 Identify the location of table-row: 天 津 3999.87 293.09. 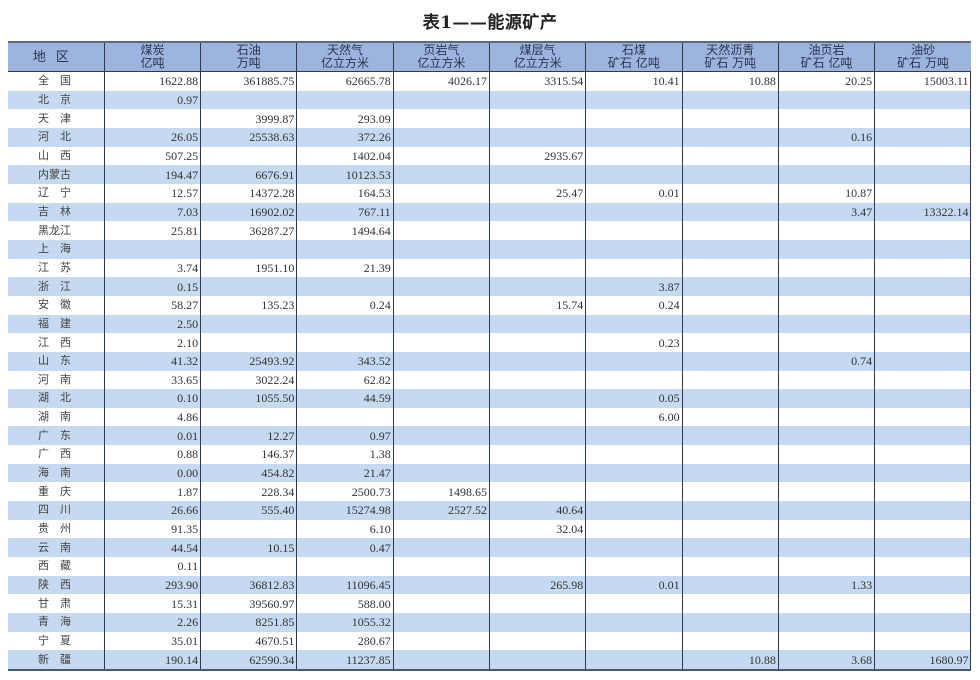
(490, 118).